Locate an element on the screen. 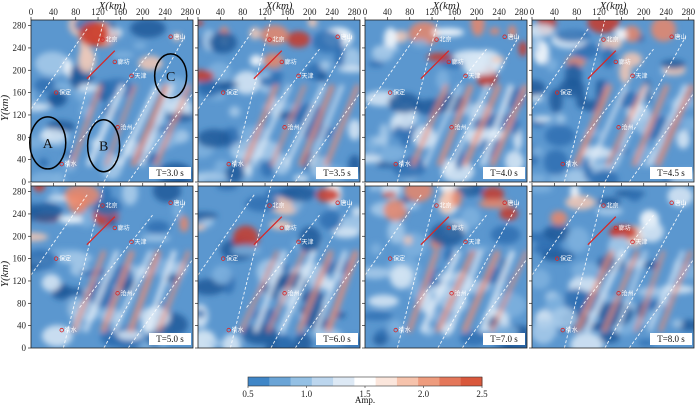  y-tick-label: 160 is located at coordinates (20, 93).